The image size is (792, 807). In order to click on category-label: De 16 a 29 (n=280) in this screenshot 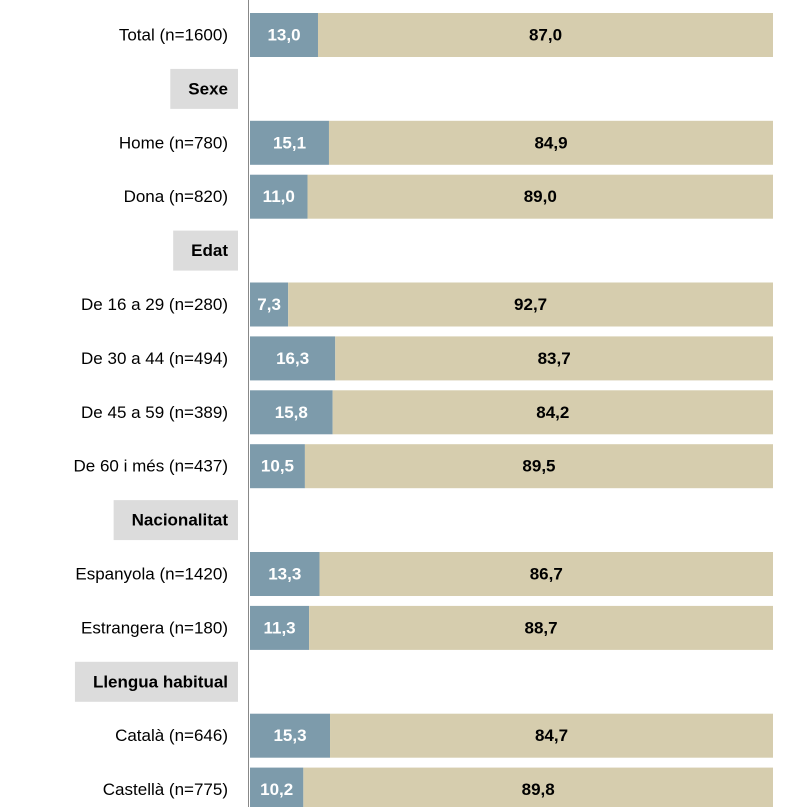, I will do `click(154, 304)`.